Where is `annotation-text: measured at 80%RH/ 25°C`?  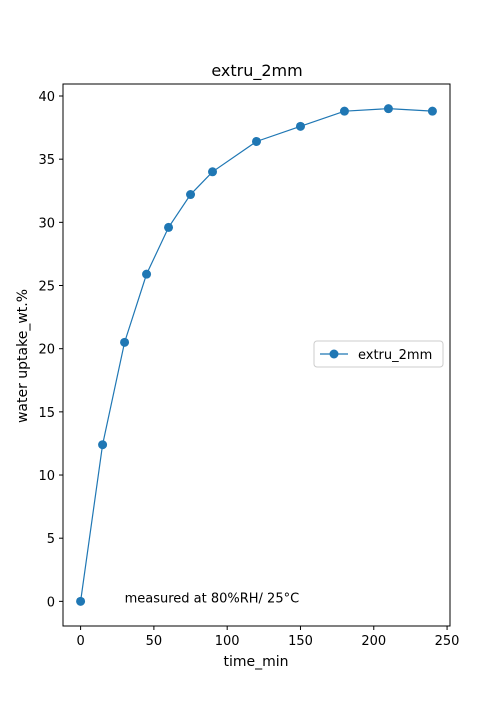 annotation-text: measured at 80%RH/ 25°C is located at coordinates (212, 598).